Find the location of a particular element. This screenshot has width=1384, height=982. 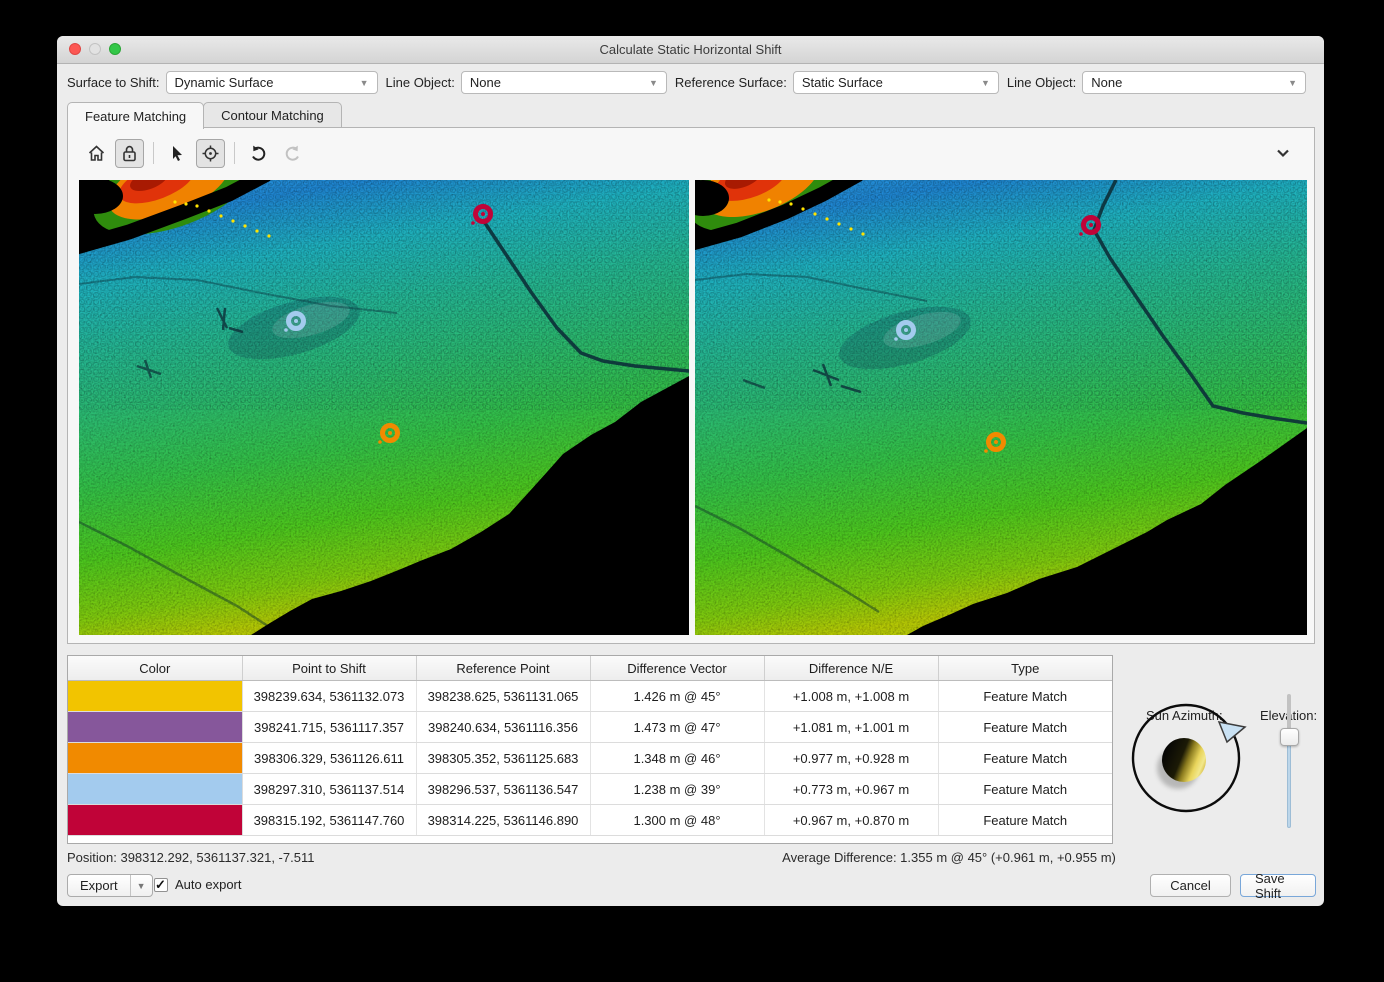

cancel-button: Cancel is located at coordinates (1190, 885).